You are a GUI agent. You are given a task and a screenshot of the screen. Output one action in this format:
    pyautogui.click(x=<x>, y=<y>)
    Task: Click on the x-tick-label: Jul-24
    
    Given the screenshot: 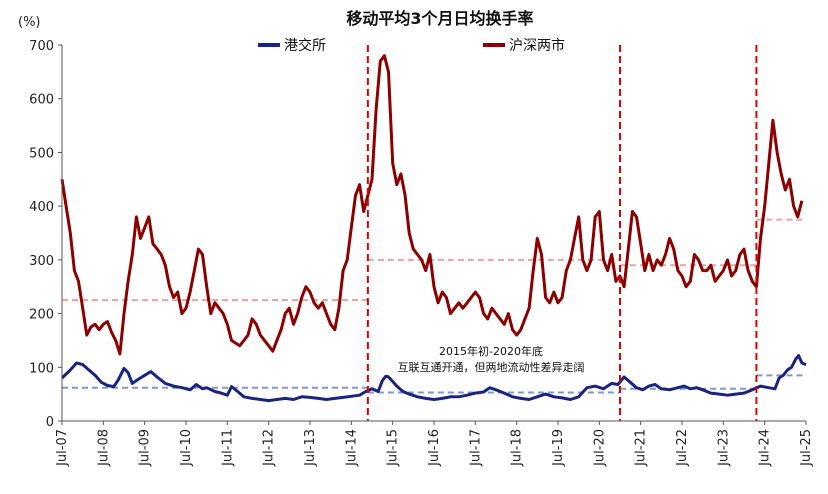 What is the action you would take?
    pyautogui.click(x=765, y=448)
    